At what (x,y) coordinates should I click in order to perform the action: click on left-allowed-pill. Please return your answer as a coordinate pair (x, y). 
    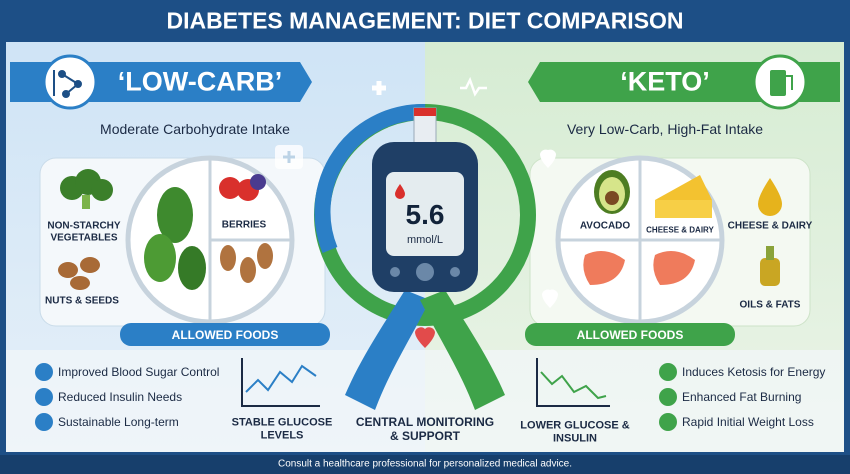
    Looking at the image, I should click on (225, 334).